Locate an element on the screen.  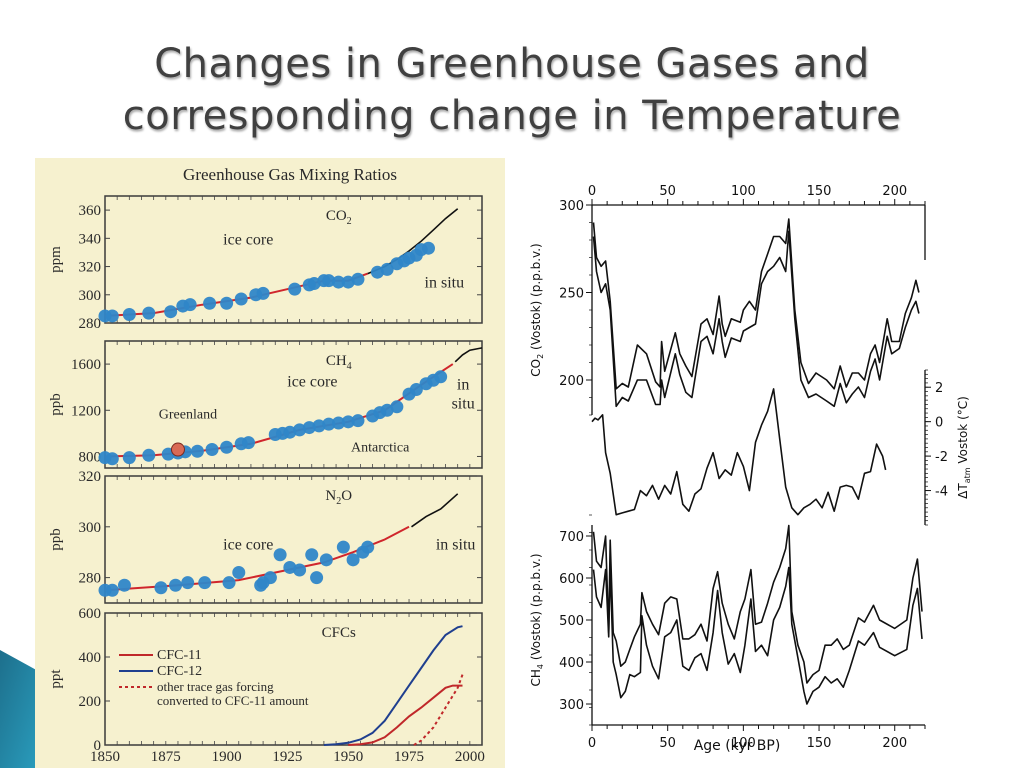
series-line-ch4_vostok-upper is located at coordinates (757, 604).